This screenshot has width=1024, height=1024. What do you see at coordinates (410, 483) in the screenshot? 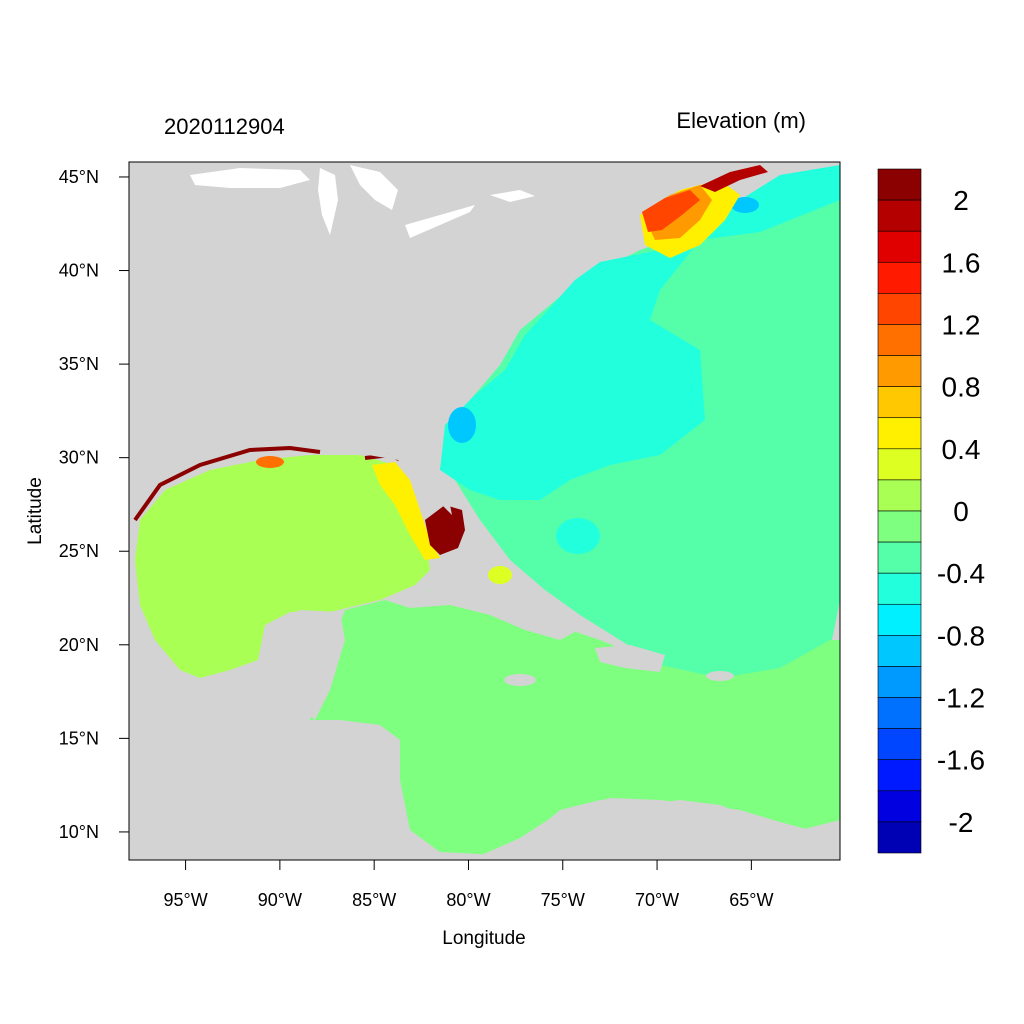
I see `florida` at bounding box center [410, 483].